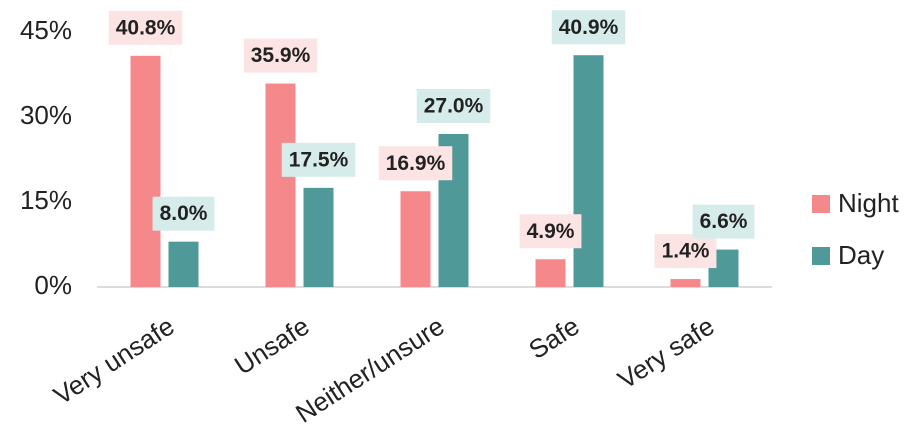 The image size is (915, 437). I want to click on y-tick-label: 0%, so click(53, 285).